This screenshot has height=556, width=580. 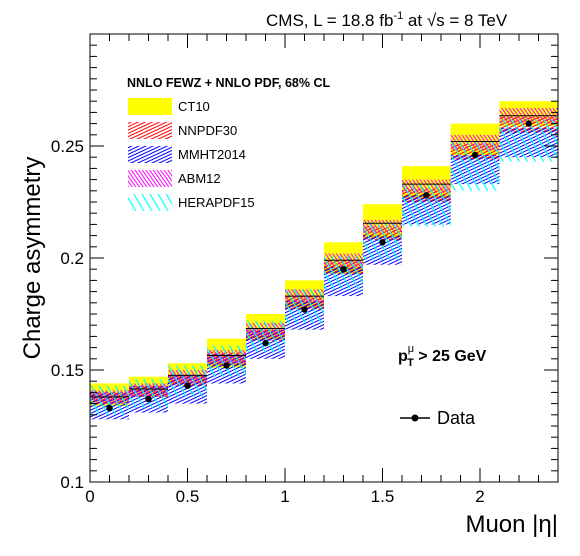 I want to click on legend-label: MMHT2014, so click(x=212, y=154).